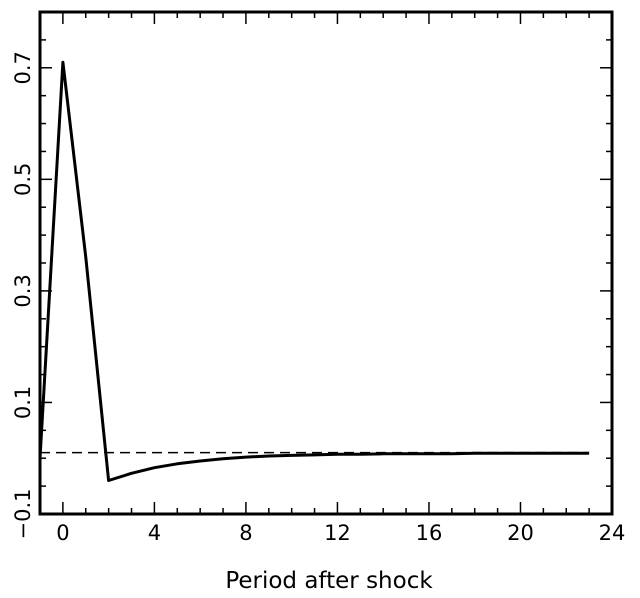 The height and width of the screenshot is (598, 640). What do you see at coordinates (23, 290) in the screenshot?
I see `y-tick-label: 0.3` at bounding box center [23, 290].